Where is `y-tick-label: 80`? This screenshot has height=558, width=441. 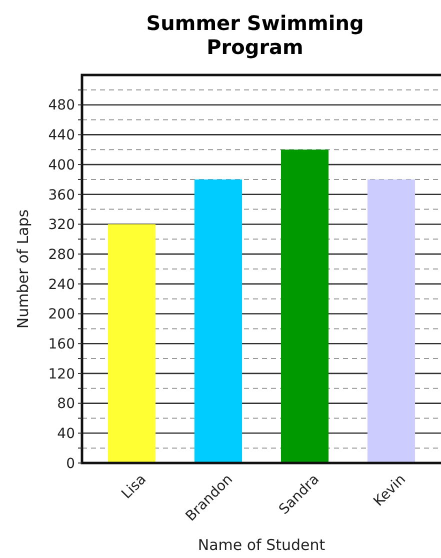
y-tick-label: 80 is located at coordinates (66, 404).